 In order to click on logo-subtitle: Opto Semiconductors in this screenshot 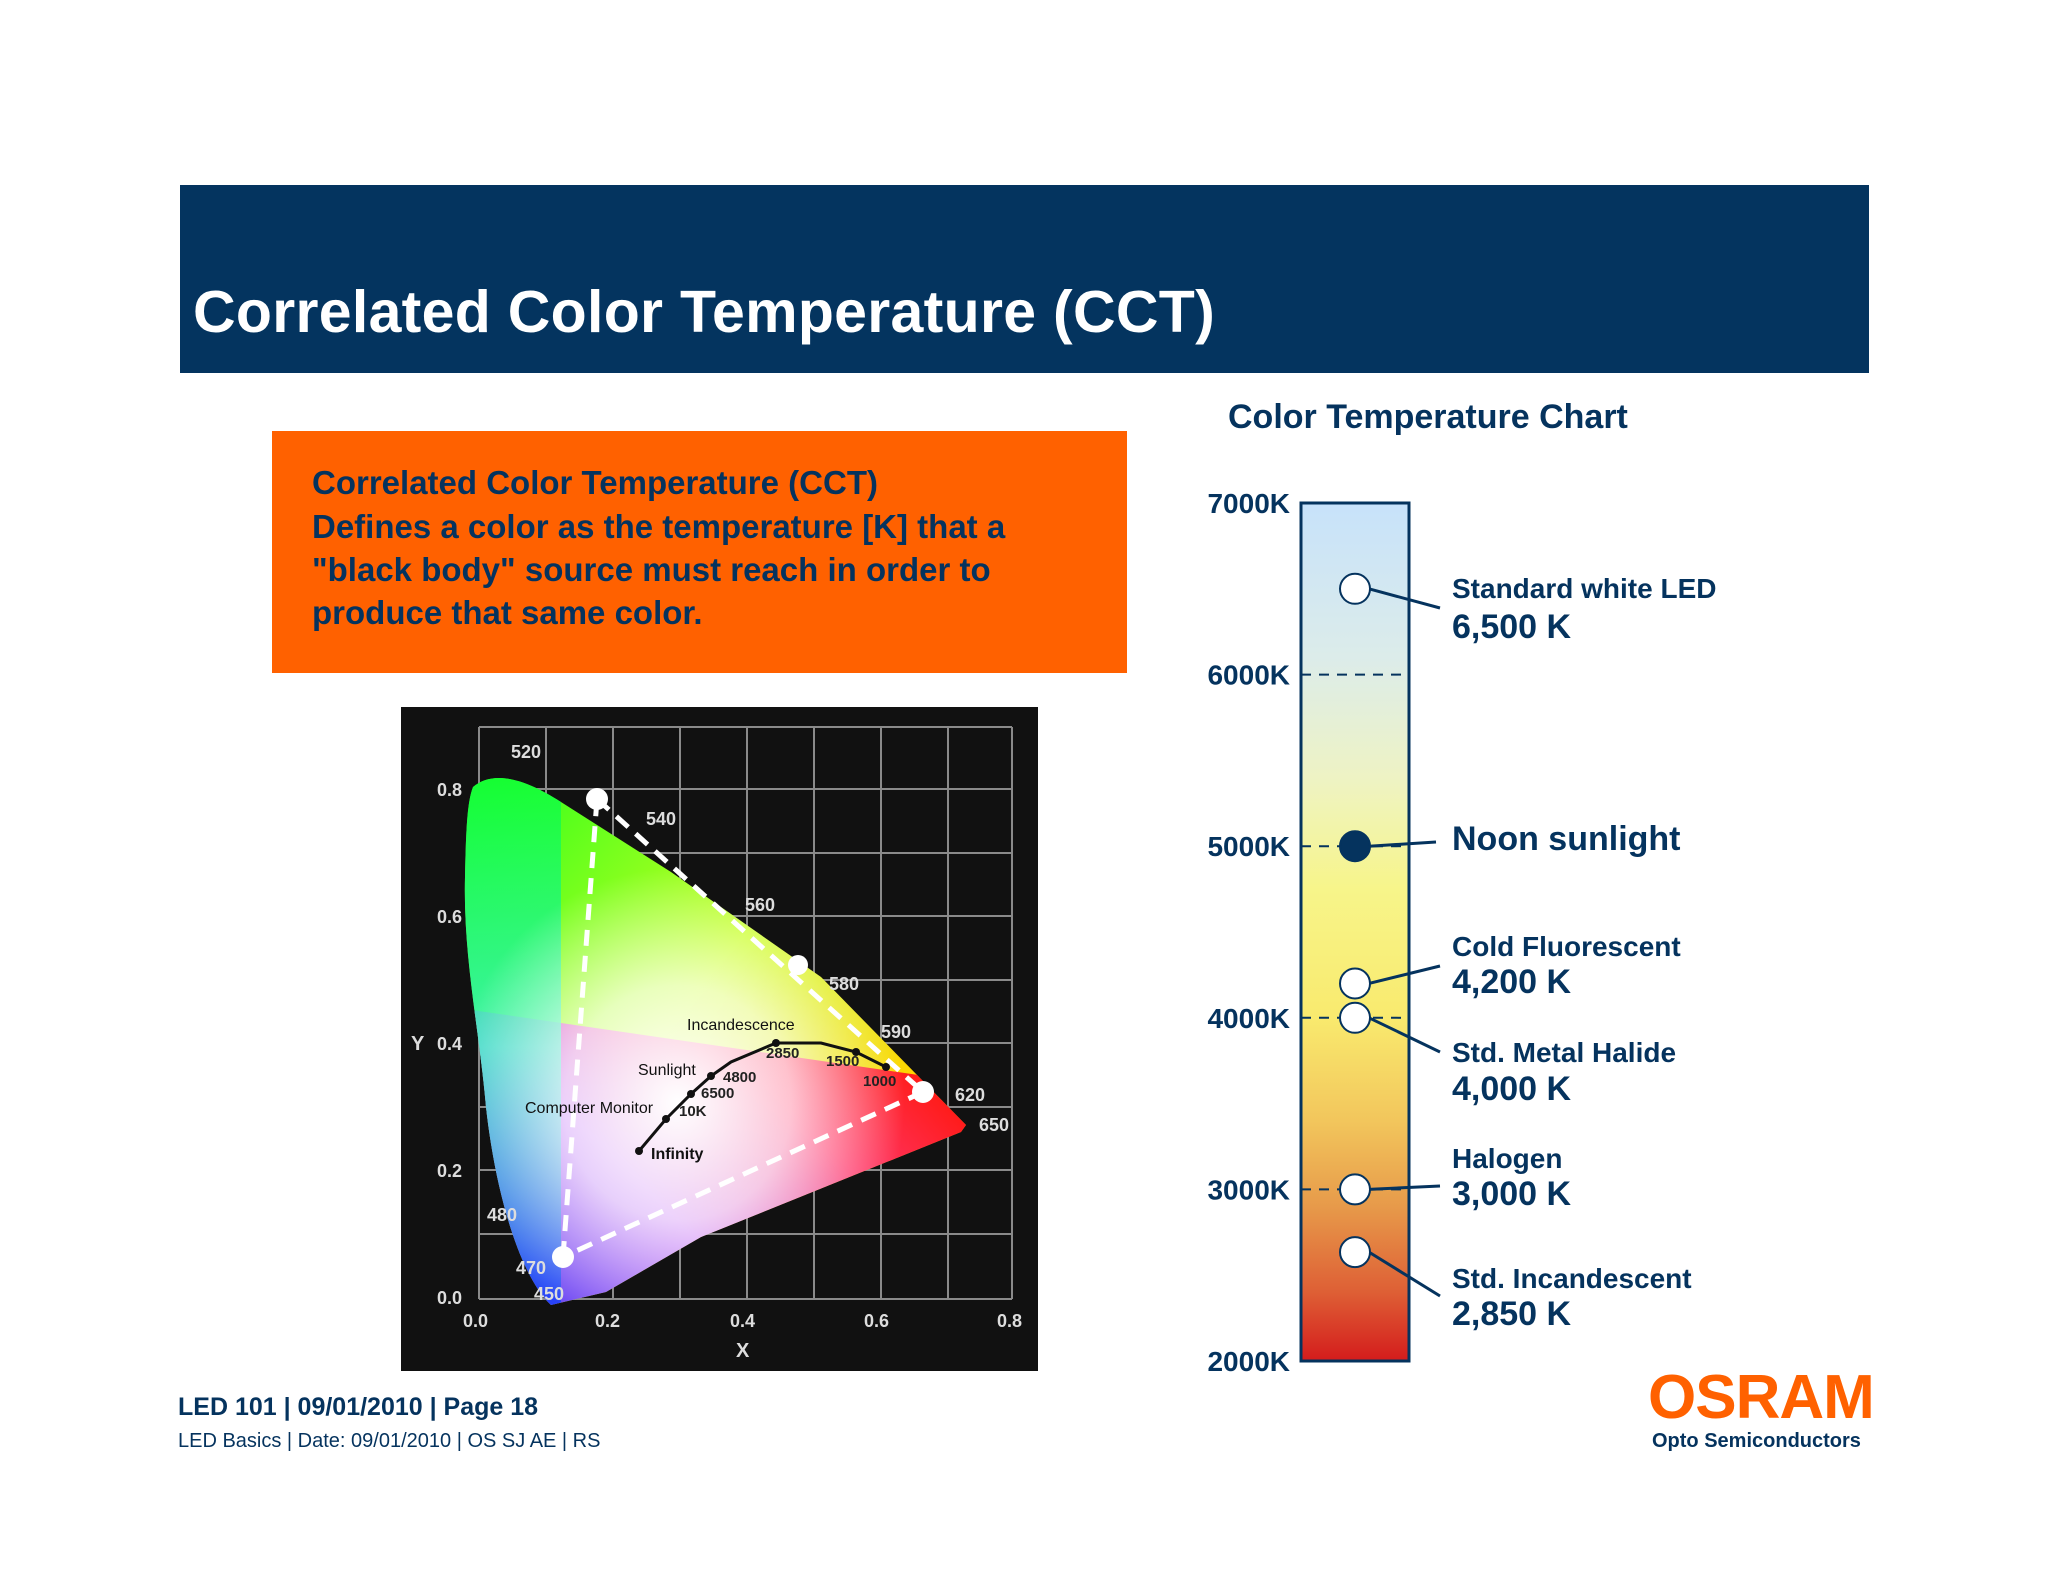, I will do `click(1756, 1441)`.